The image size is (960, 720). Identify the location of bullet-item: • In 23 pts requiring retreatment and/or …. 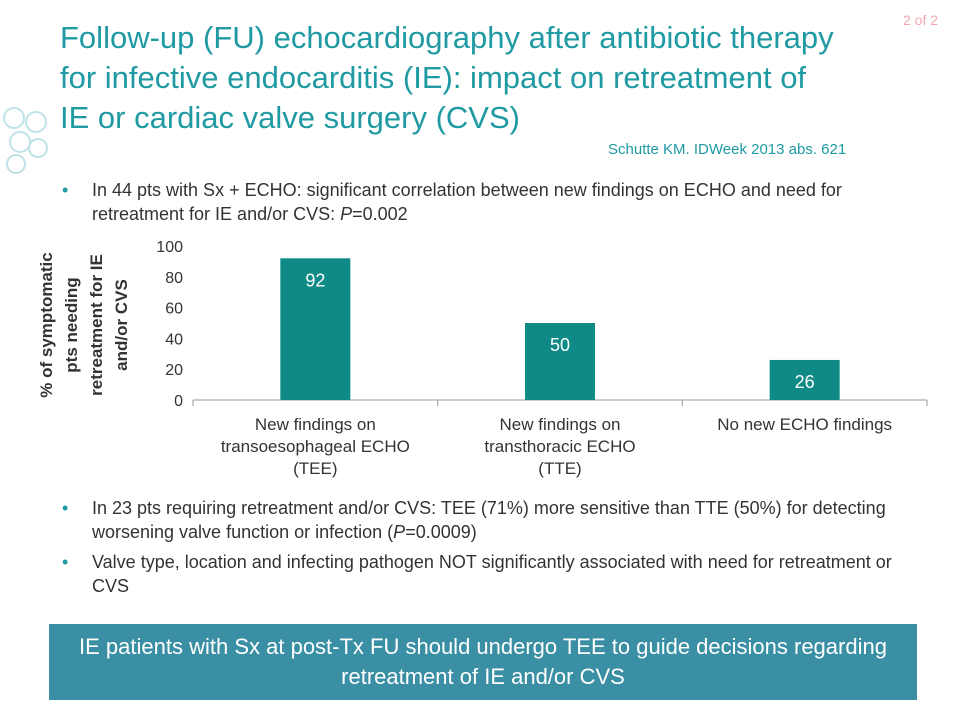
(474, 520).